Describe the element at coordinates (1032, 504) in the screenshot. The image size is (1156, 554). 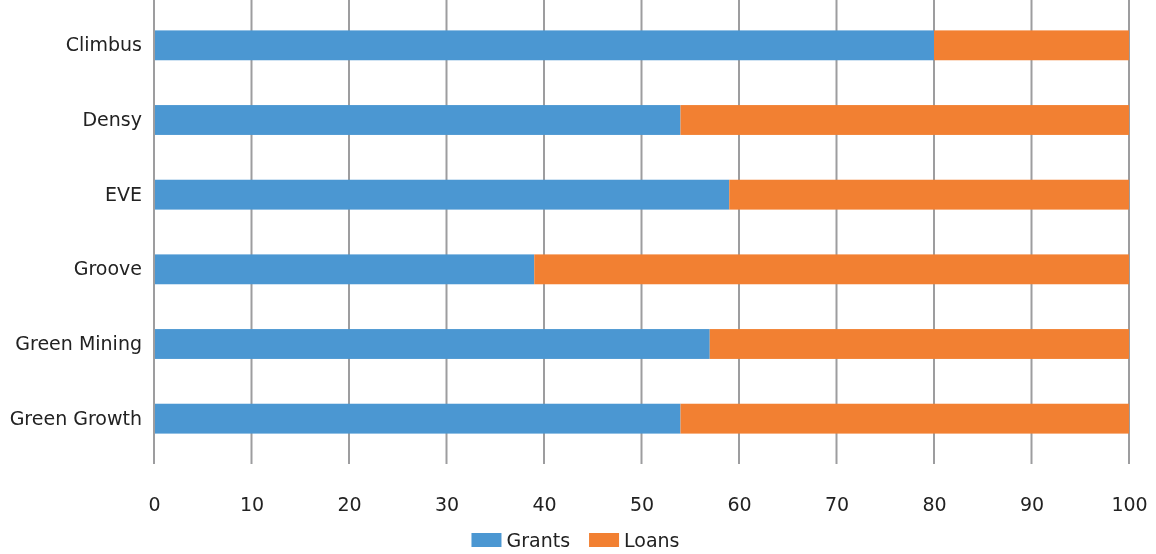
I see `x-tick-label: 90` at that location.